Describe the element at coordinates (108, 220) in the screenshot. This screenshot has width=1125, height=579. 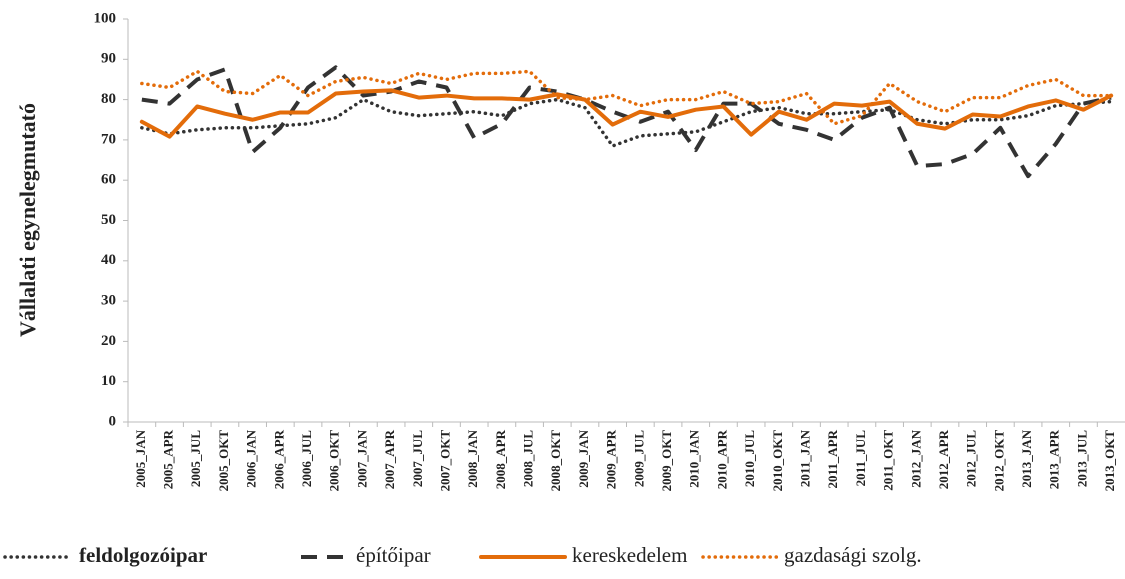
I see `y-tick-label: 50` at that location.